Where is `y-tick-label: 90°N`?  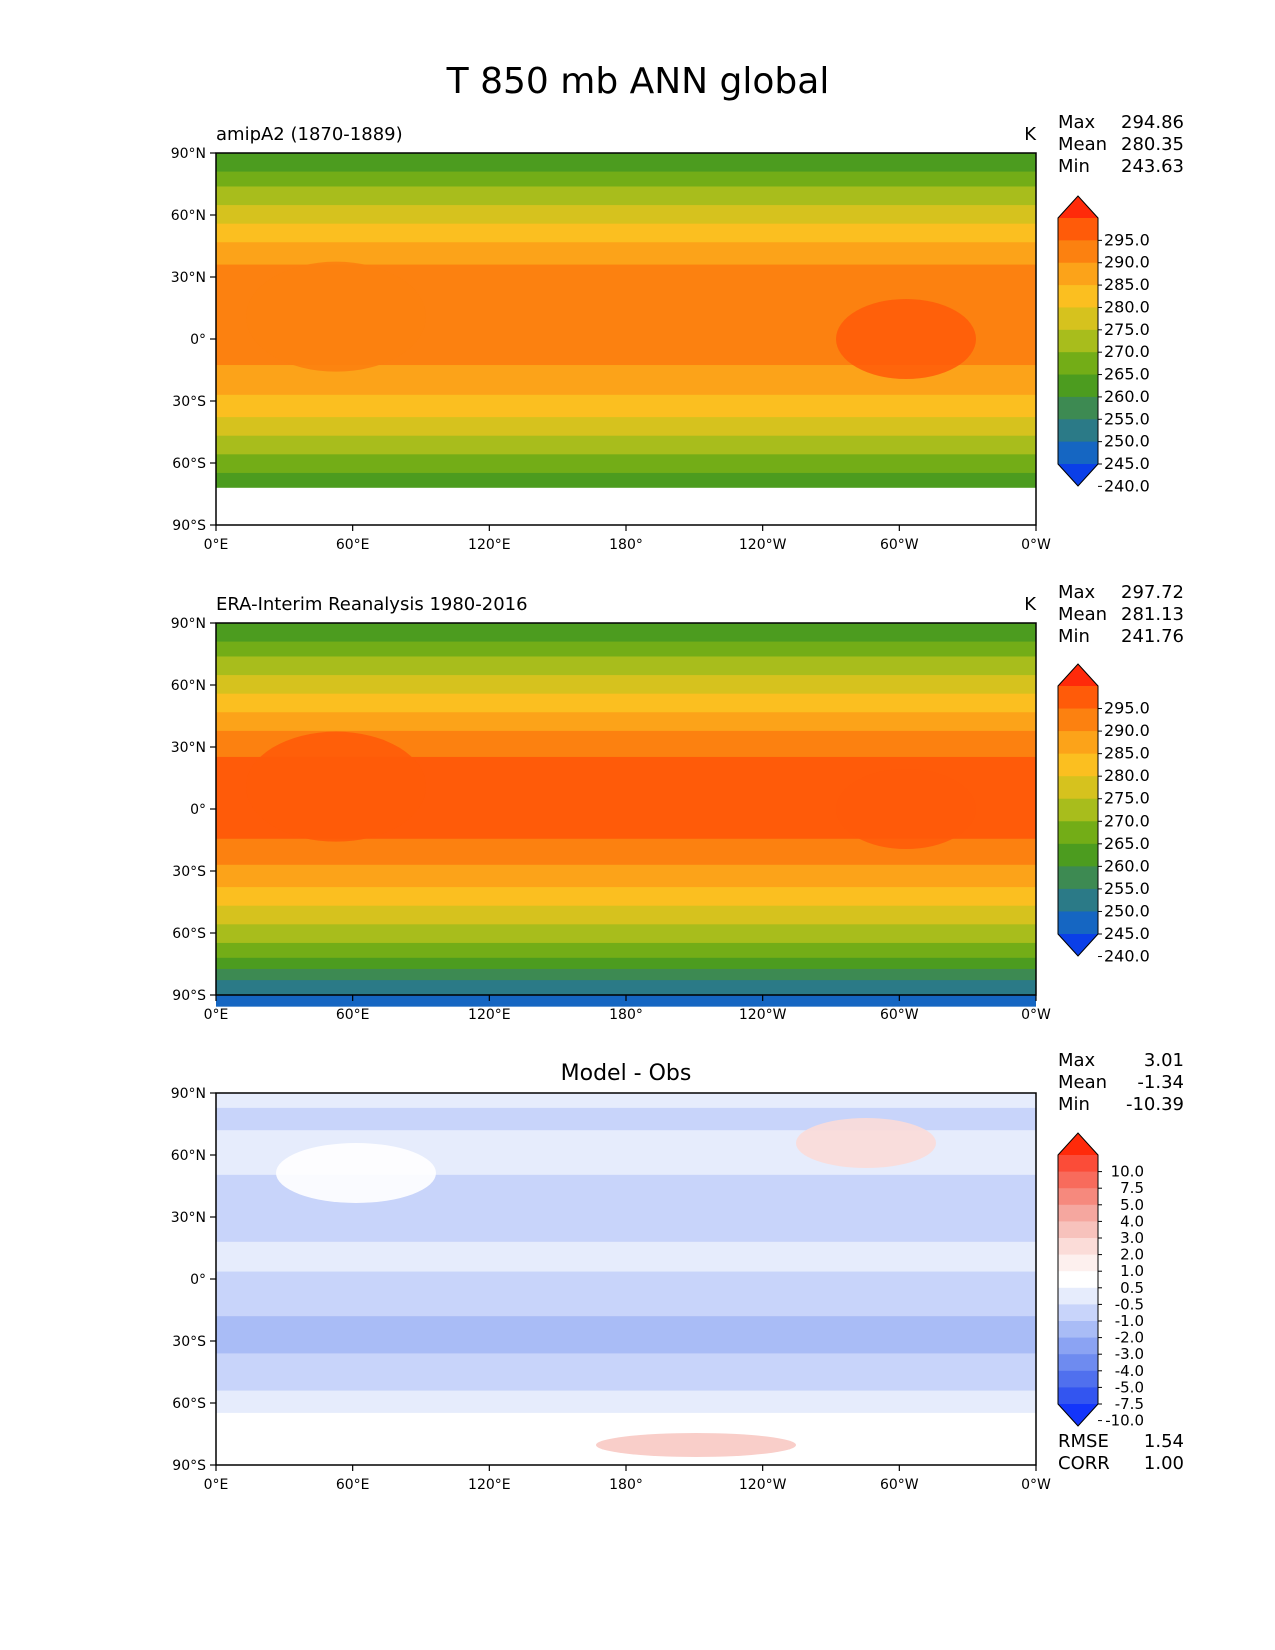 y-tick-label: 90°N is located at coordinates (188, 154).